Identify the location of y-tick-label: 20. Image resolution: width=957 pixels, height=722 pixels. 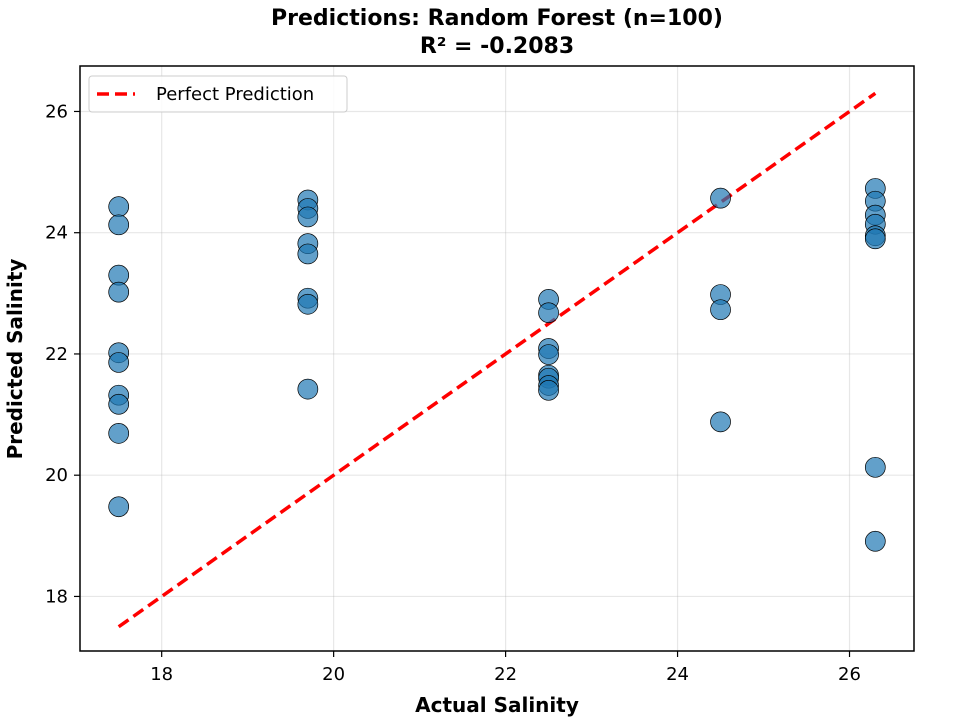
(56, 475).